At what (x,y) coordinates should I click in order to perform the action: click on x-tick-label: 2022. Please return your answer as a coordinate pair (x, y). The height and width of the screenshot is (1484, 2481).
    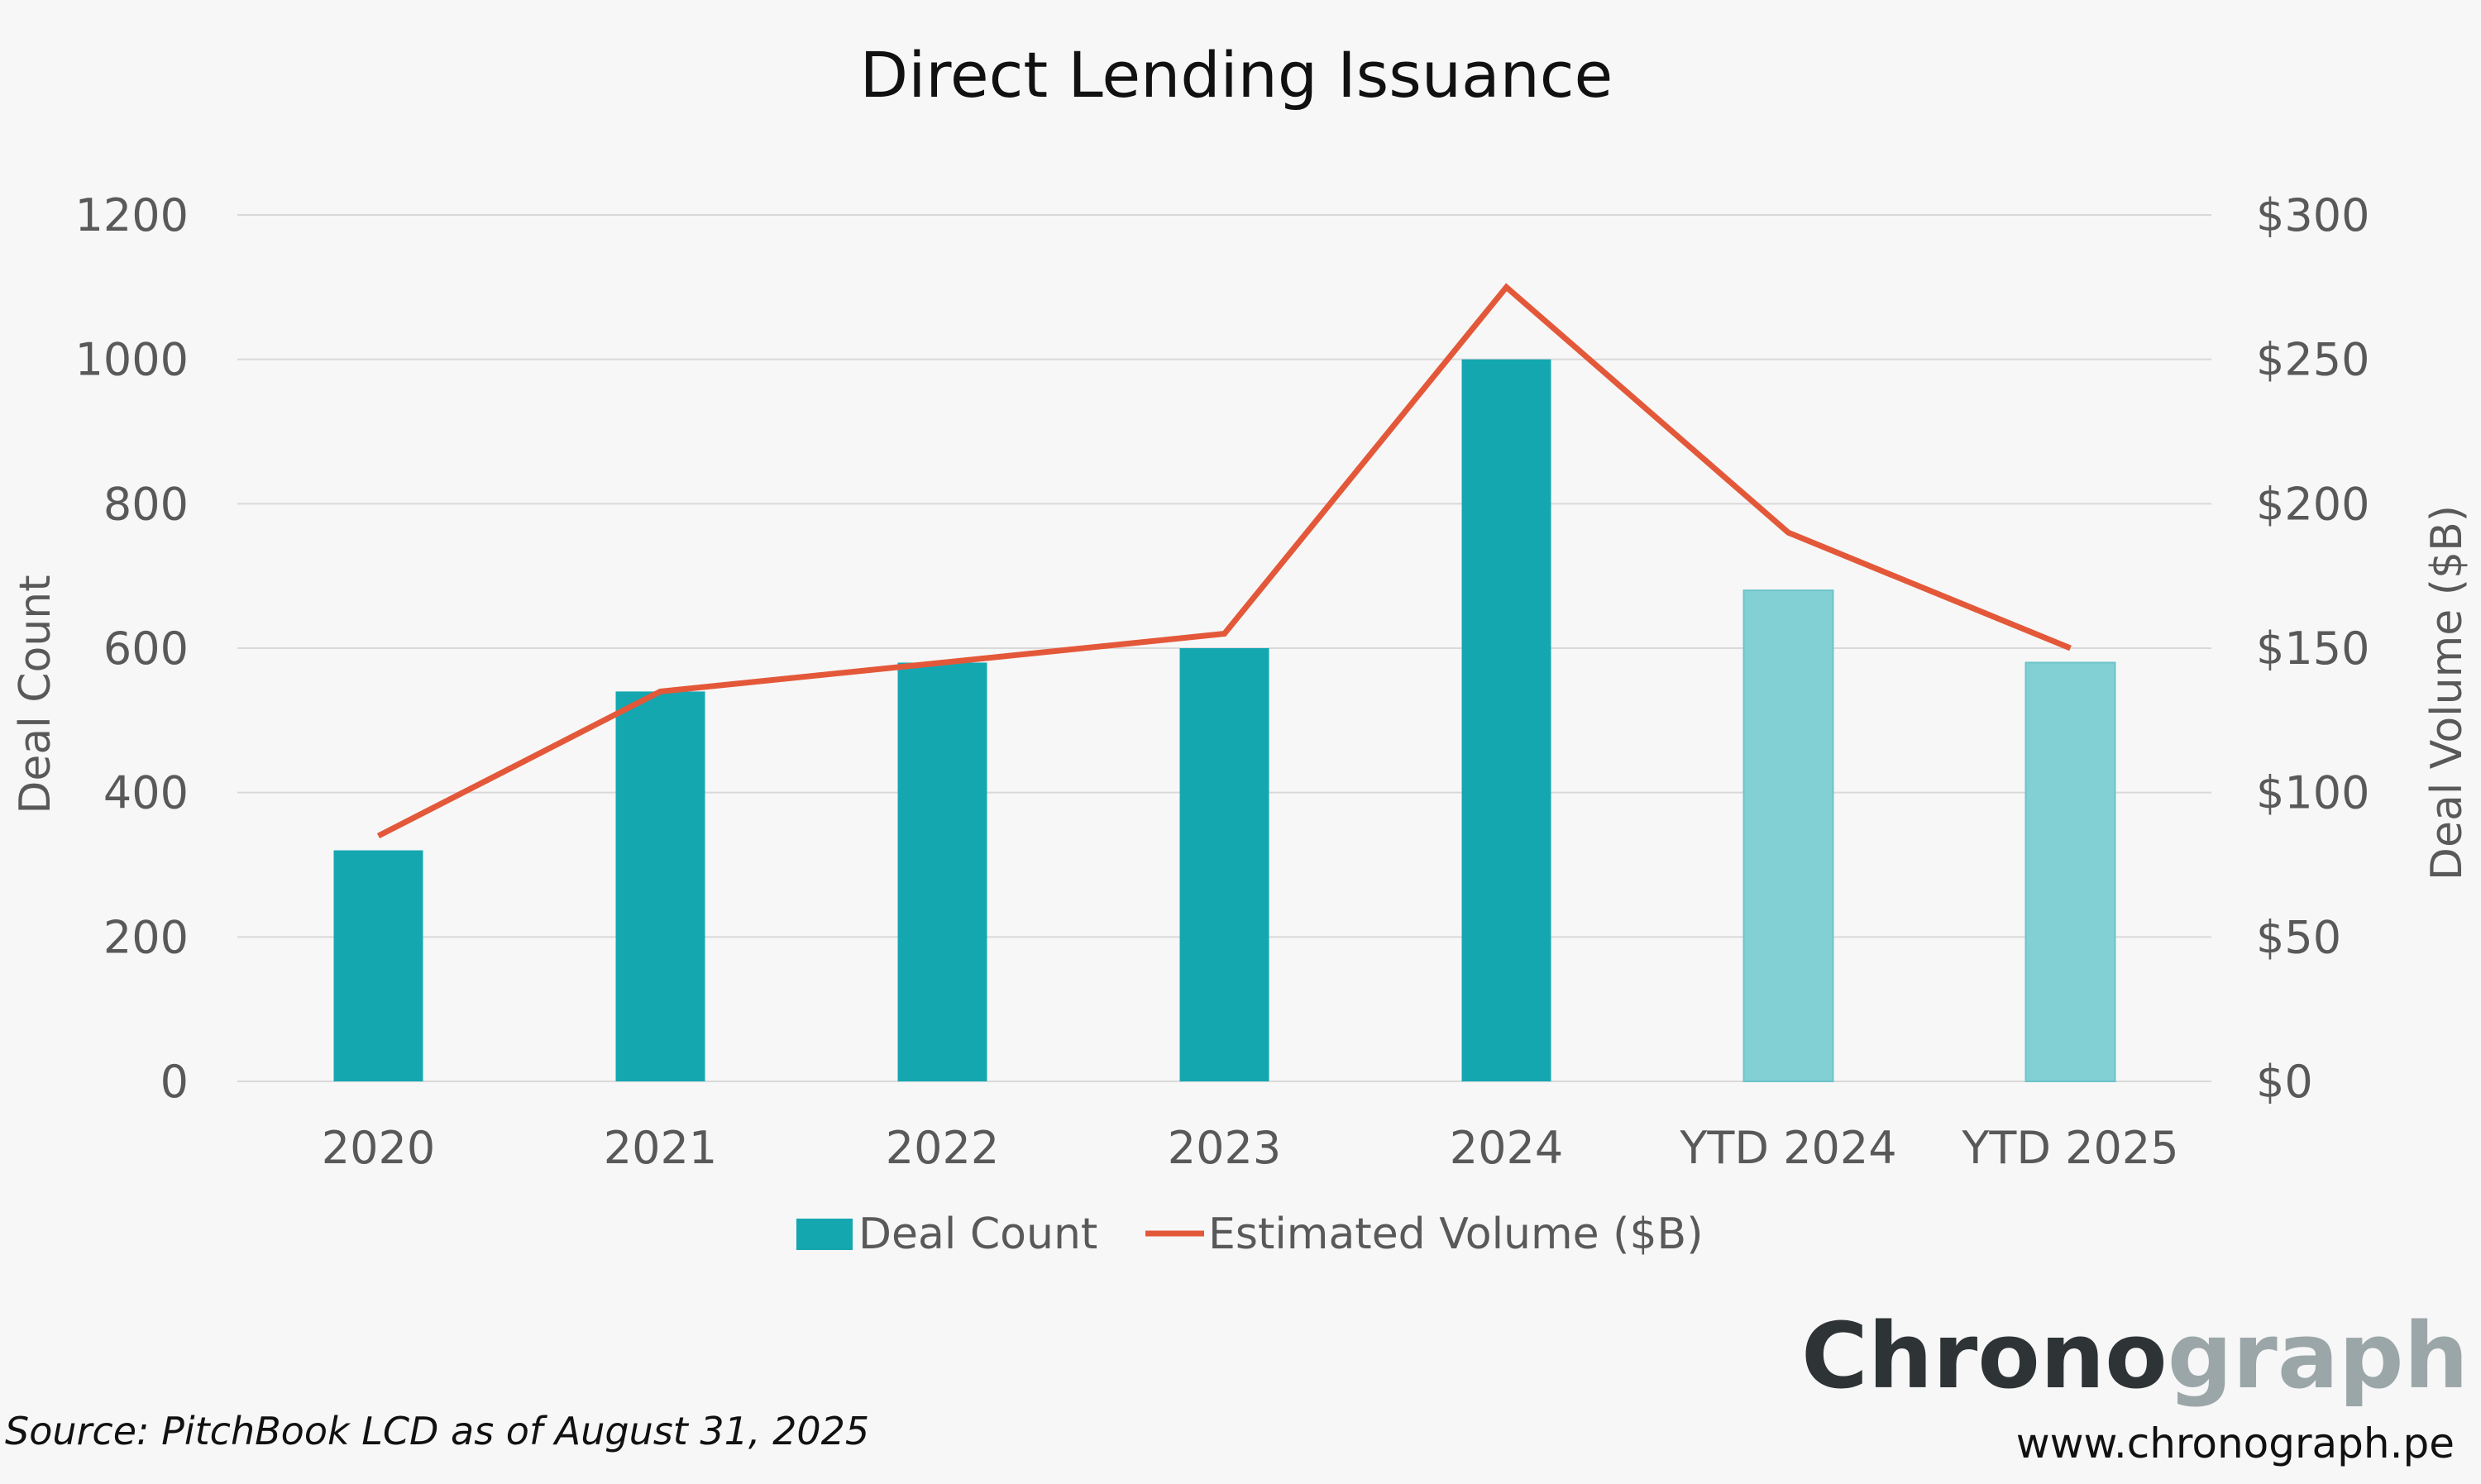
    Looking at the image, I should click on (942, 1148).